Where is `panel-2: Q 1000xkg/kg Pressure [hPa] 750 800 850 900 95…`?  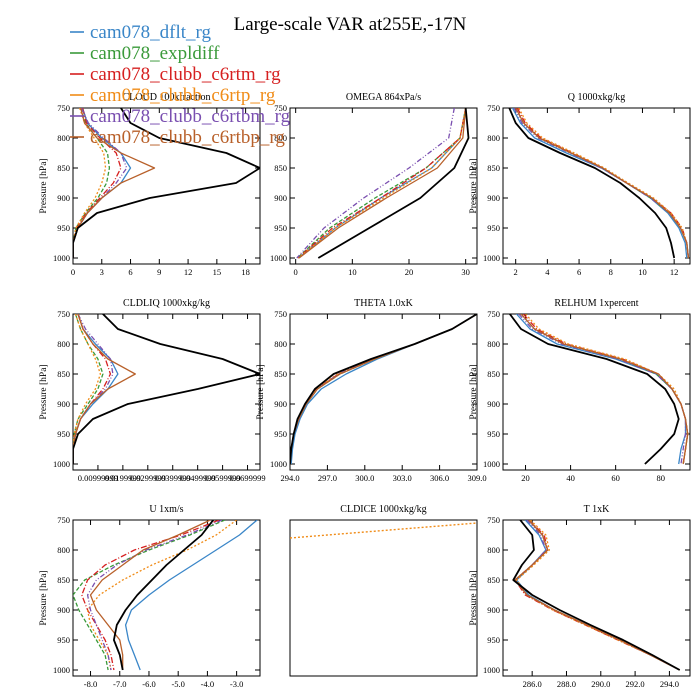
panel-2: Q 1000xkg/kg Pressure [hPa] 750 800 850 900 95… is located at coordinates (580, 184).